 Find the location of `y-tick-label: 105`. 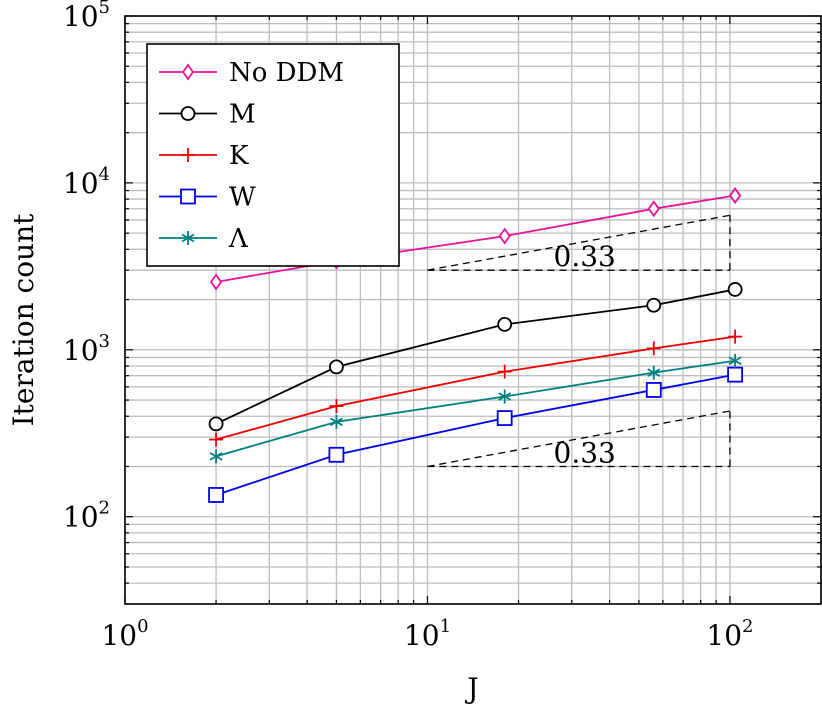

y-tick-label: 105 is located at coordinates (86, 16).